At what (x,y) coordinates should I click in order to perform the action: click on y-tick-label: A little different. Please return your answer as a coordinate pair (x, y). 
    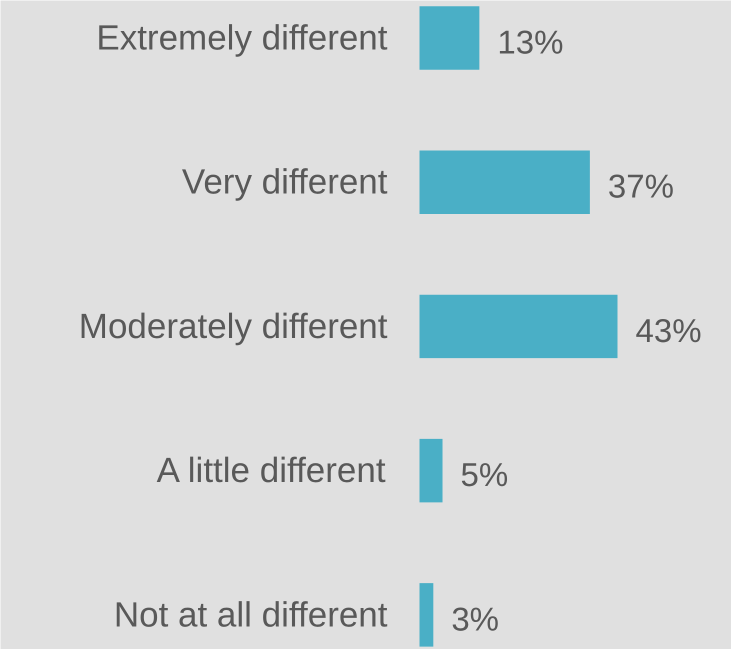
    Looking at the image, I should click on (271, 470).